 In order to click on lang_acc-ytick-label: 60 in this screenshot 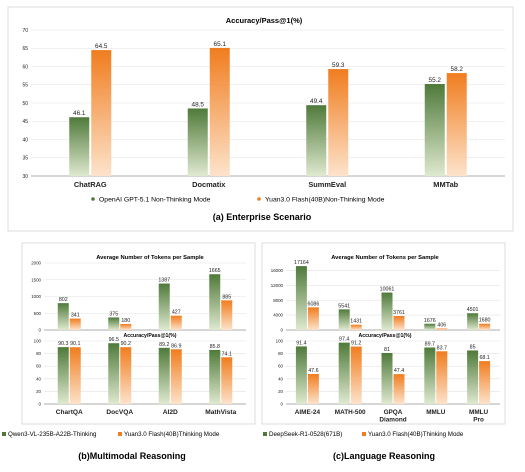, I will do `click(280, 366)`.